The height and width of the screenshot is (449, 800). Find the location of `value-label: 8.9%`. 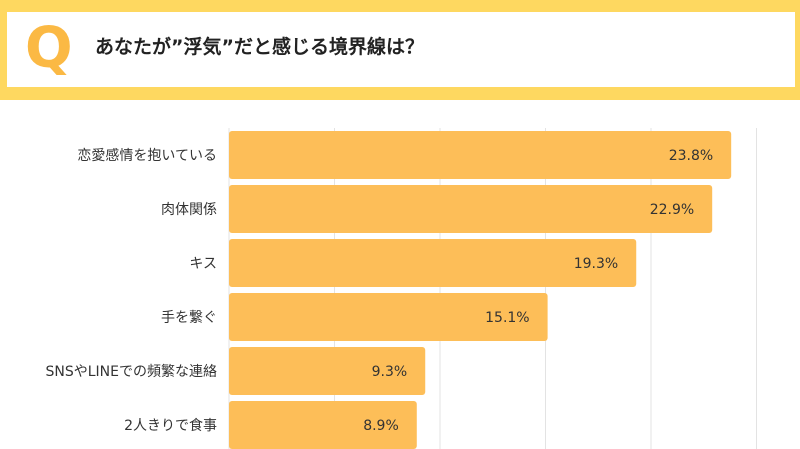

value-label: 8.9% is located at coordinates (381, 426).